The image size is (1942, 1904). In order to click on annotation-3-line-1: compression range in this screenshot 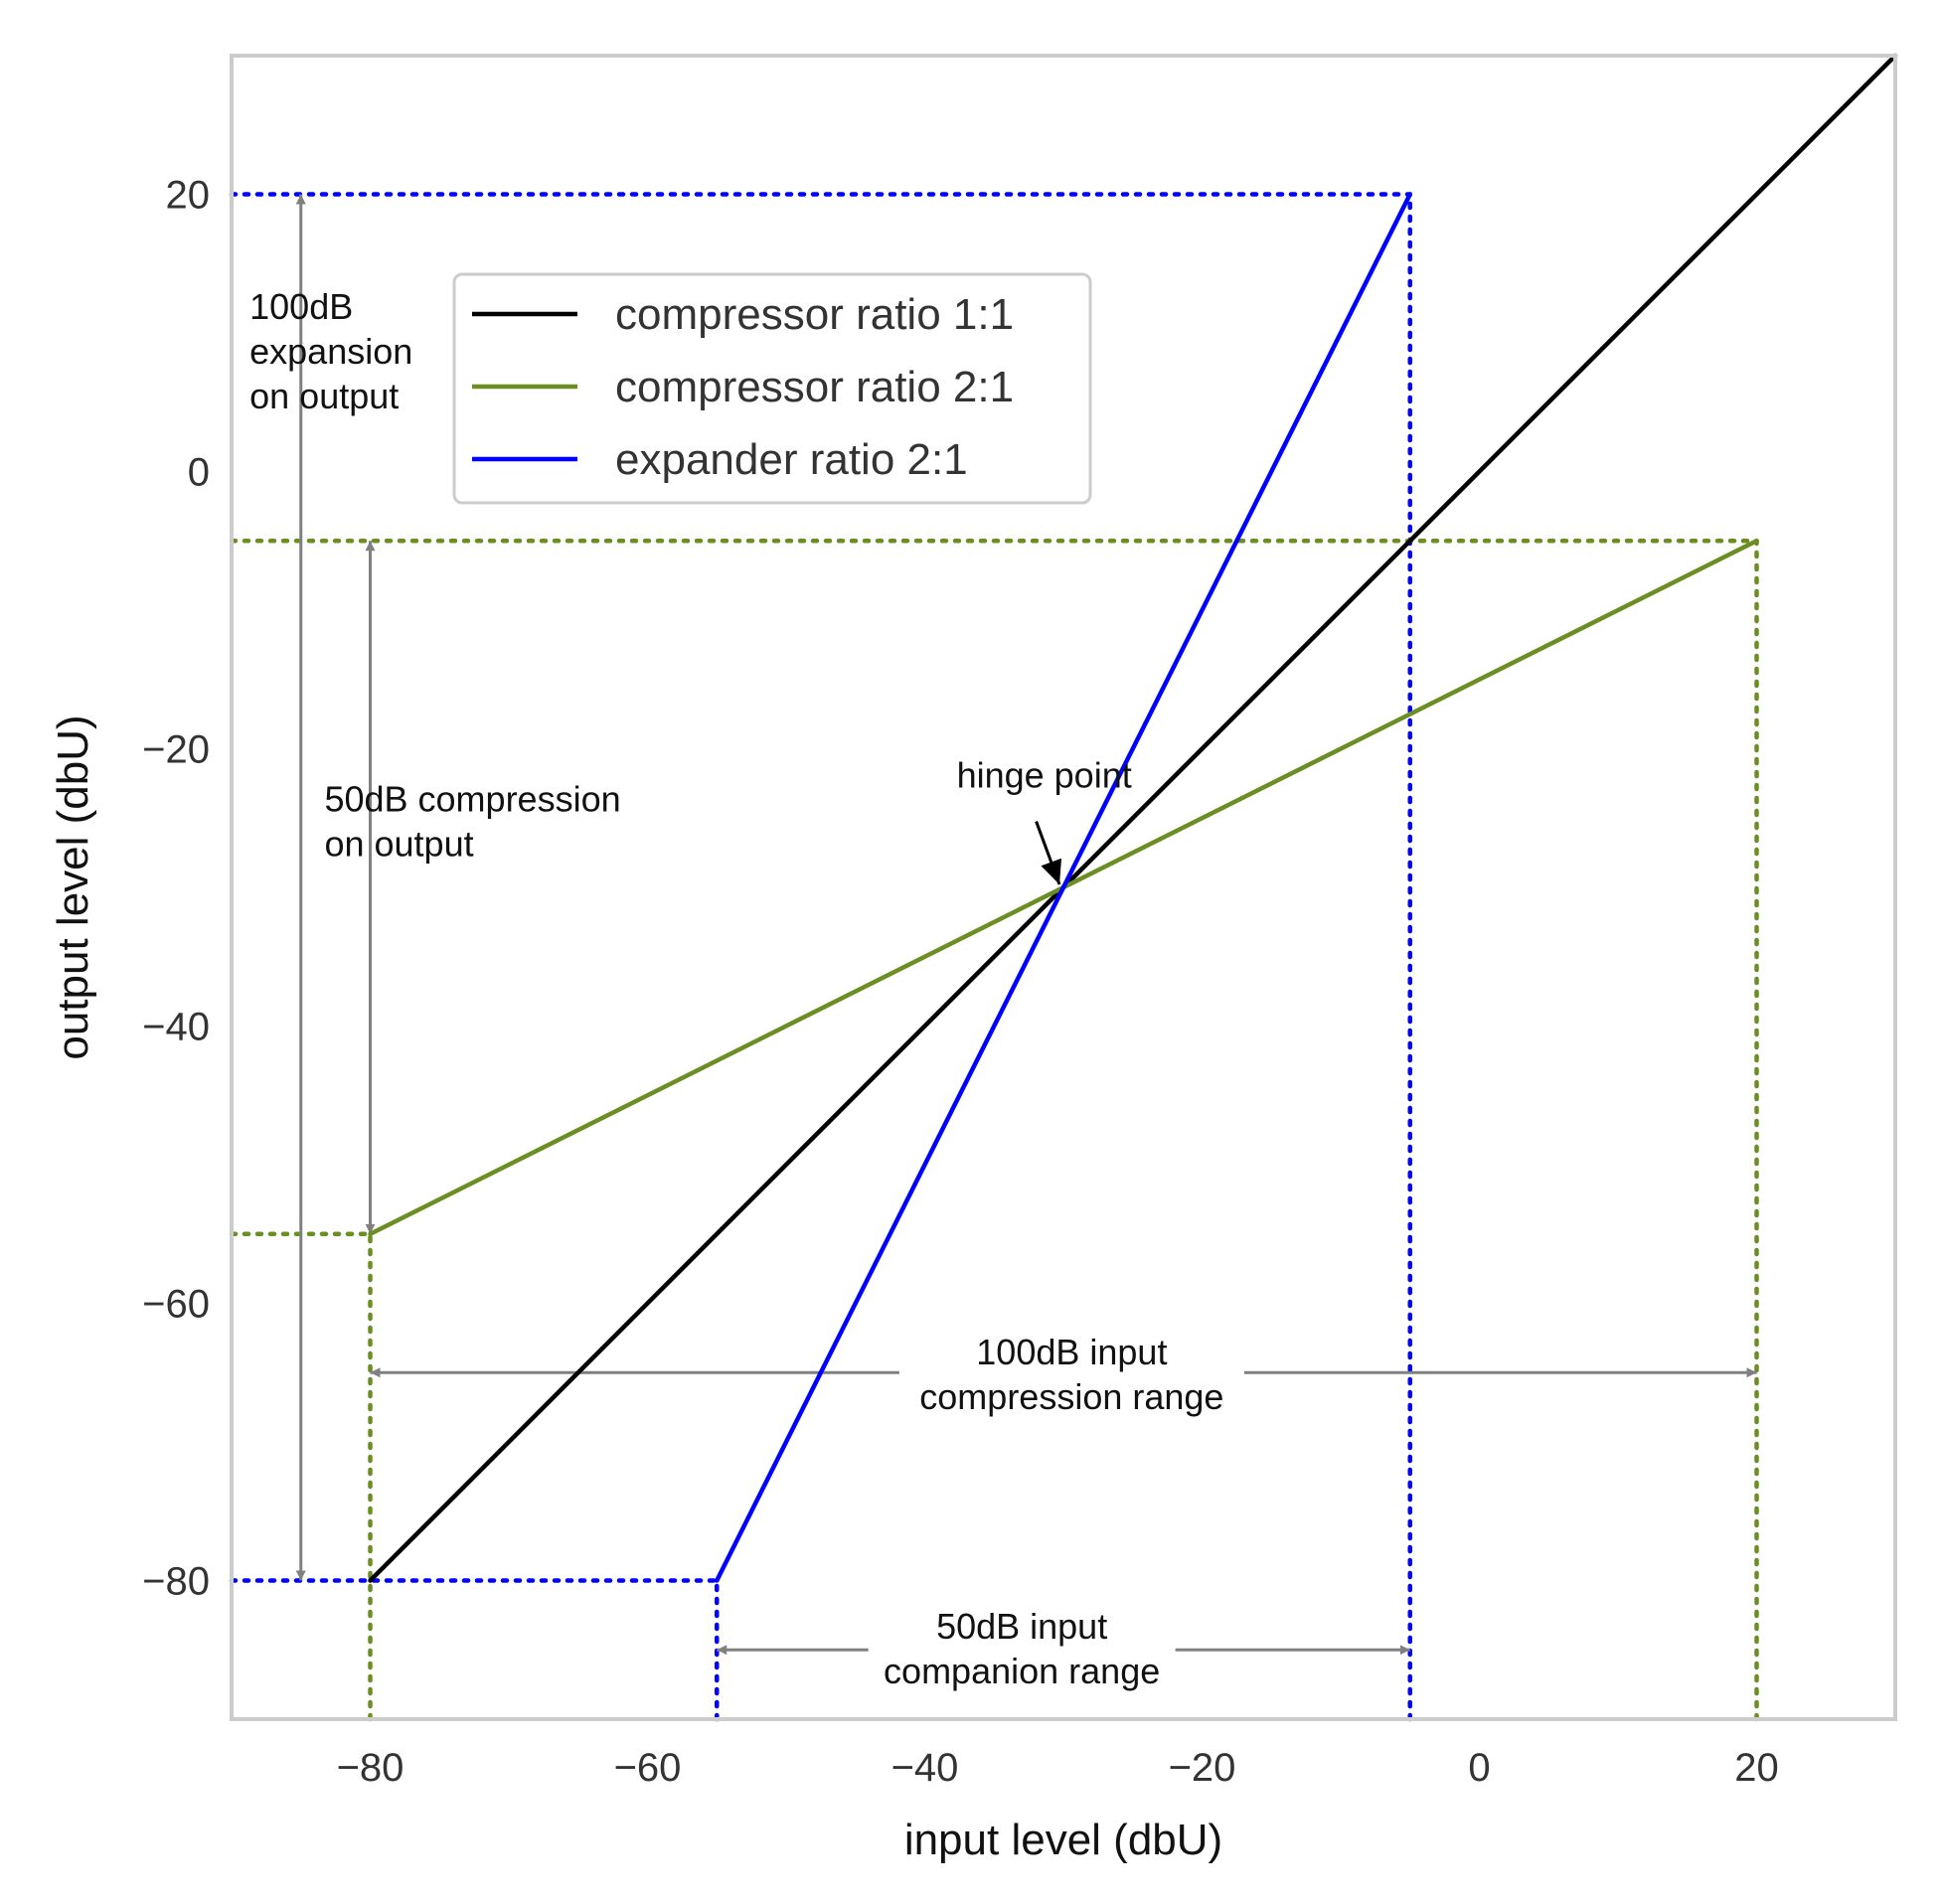, I will do `click(1071, 1397)`.